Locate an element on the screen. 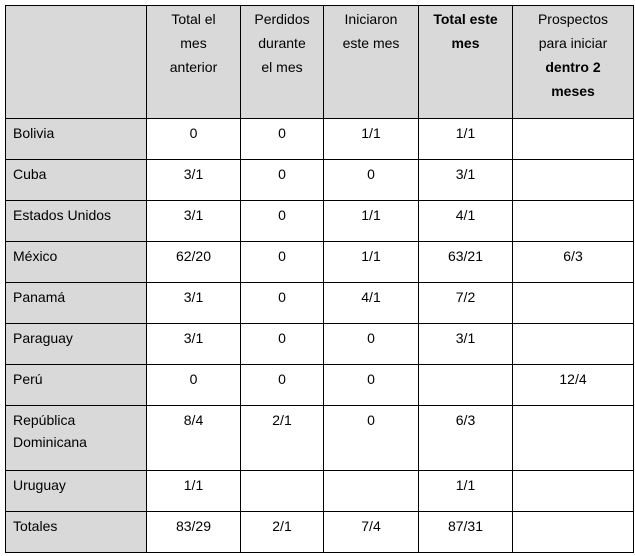  prospects-cell: 12/4 is located at coordinates (573, 385).